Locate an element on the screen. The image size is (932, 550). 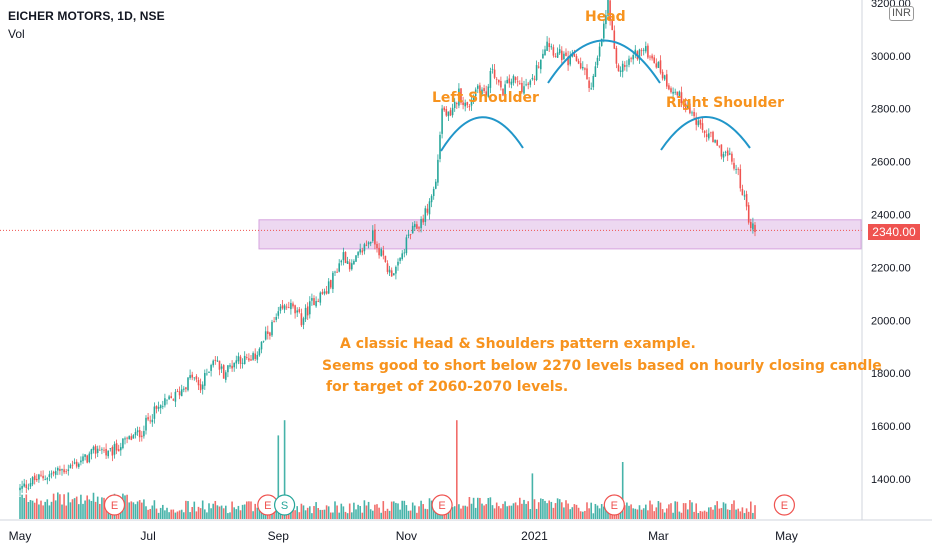
currency-badge: INR is located at coordinates (901, 13).